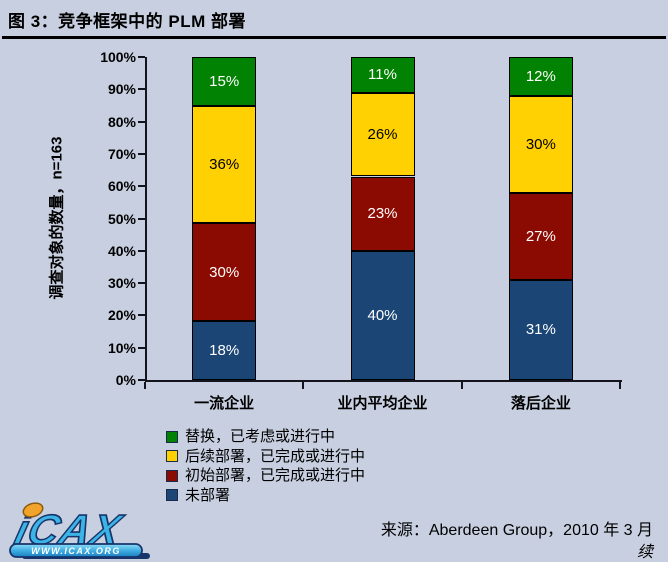 Image resolution: width=668 pixels, height=562 pixels. I want to click on bar-segment: 18%, so click(224, 350).